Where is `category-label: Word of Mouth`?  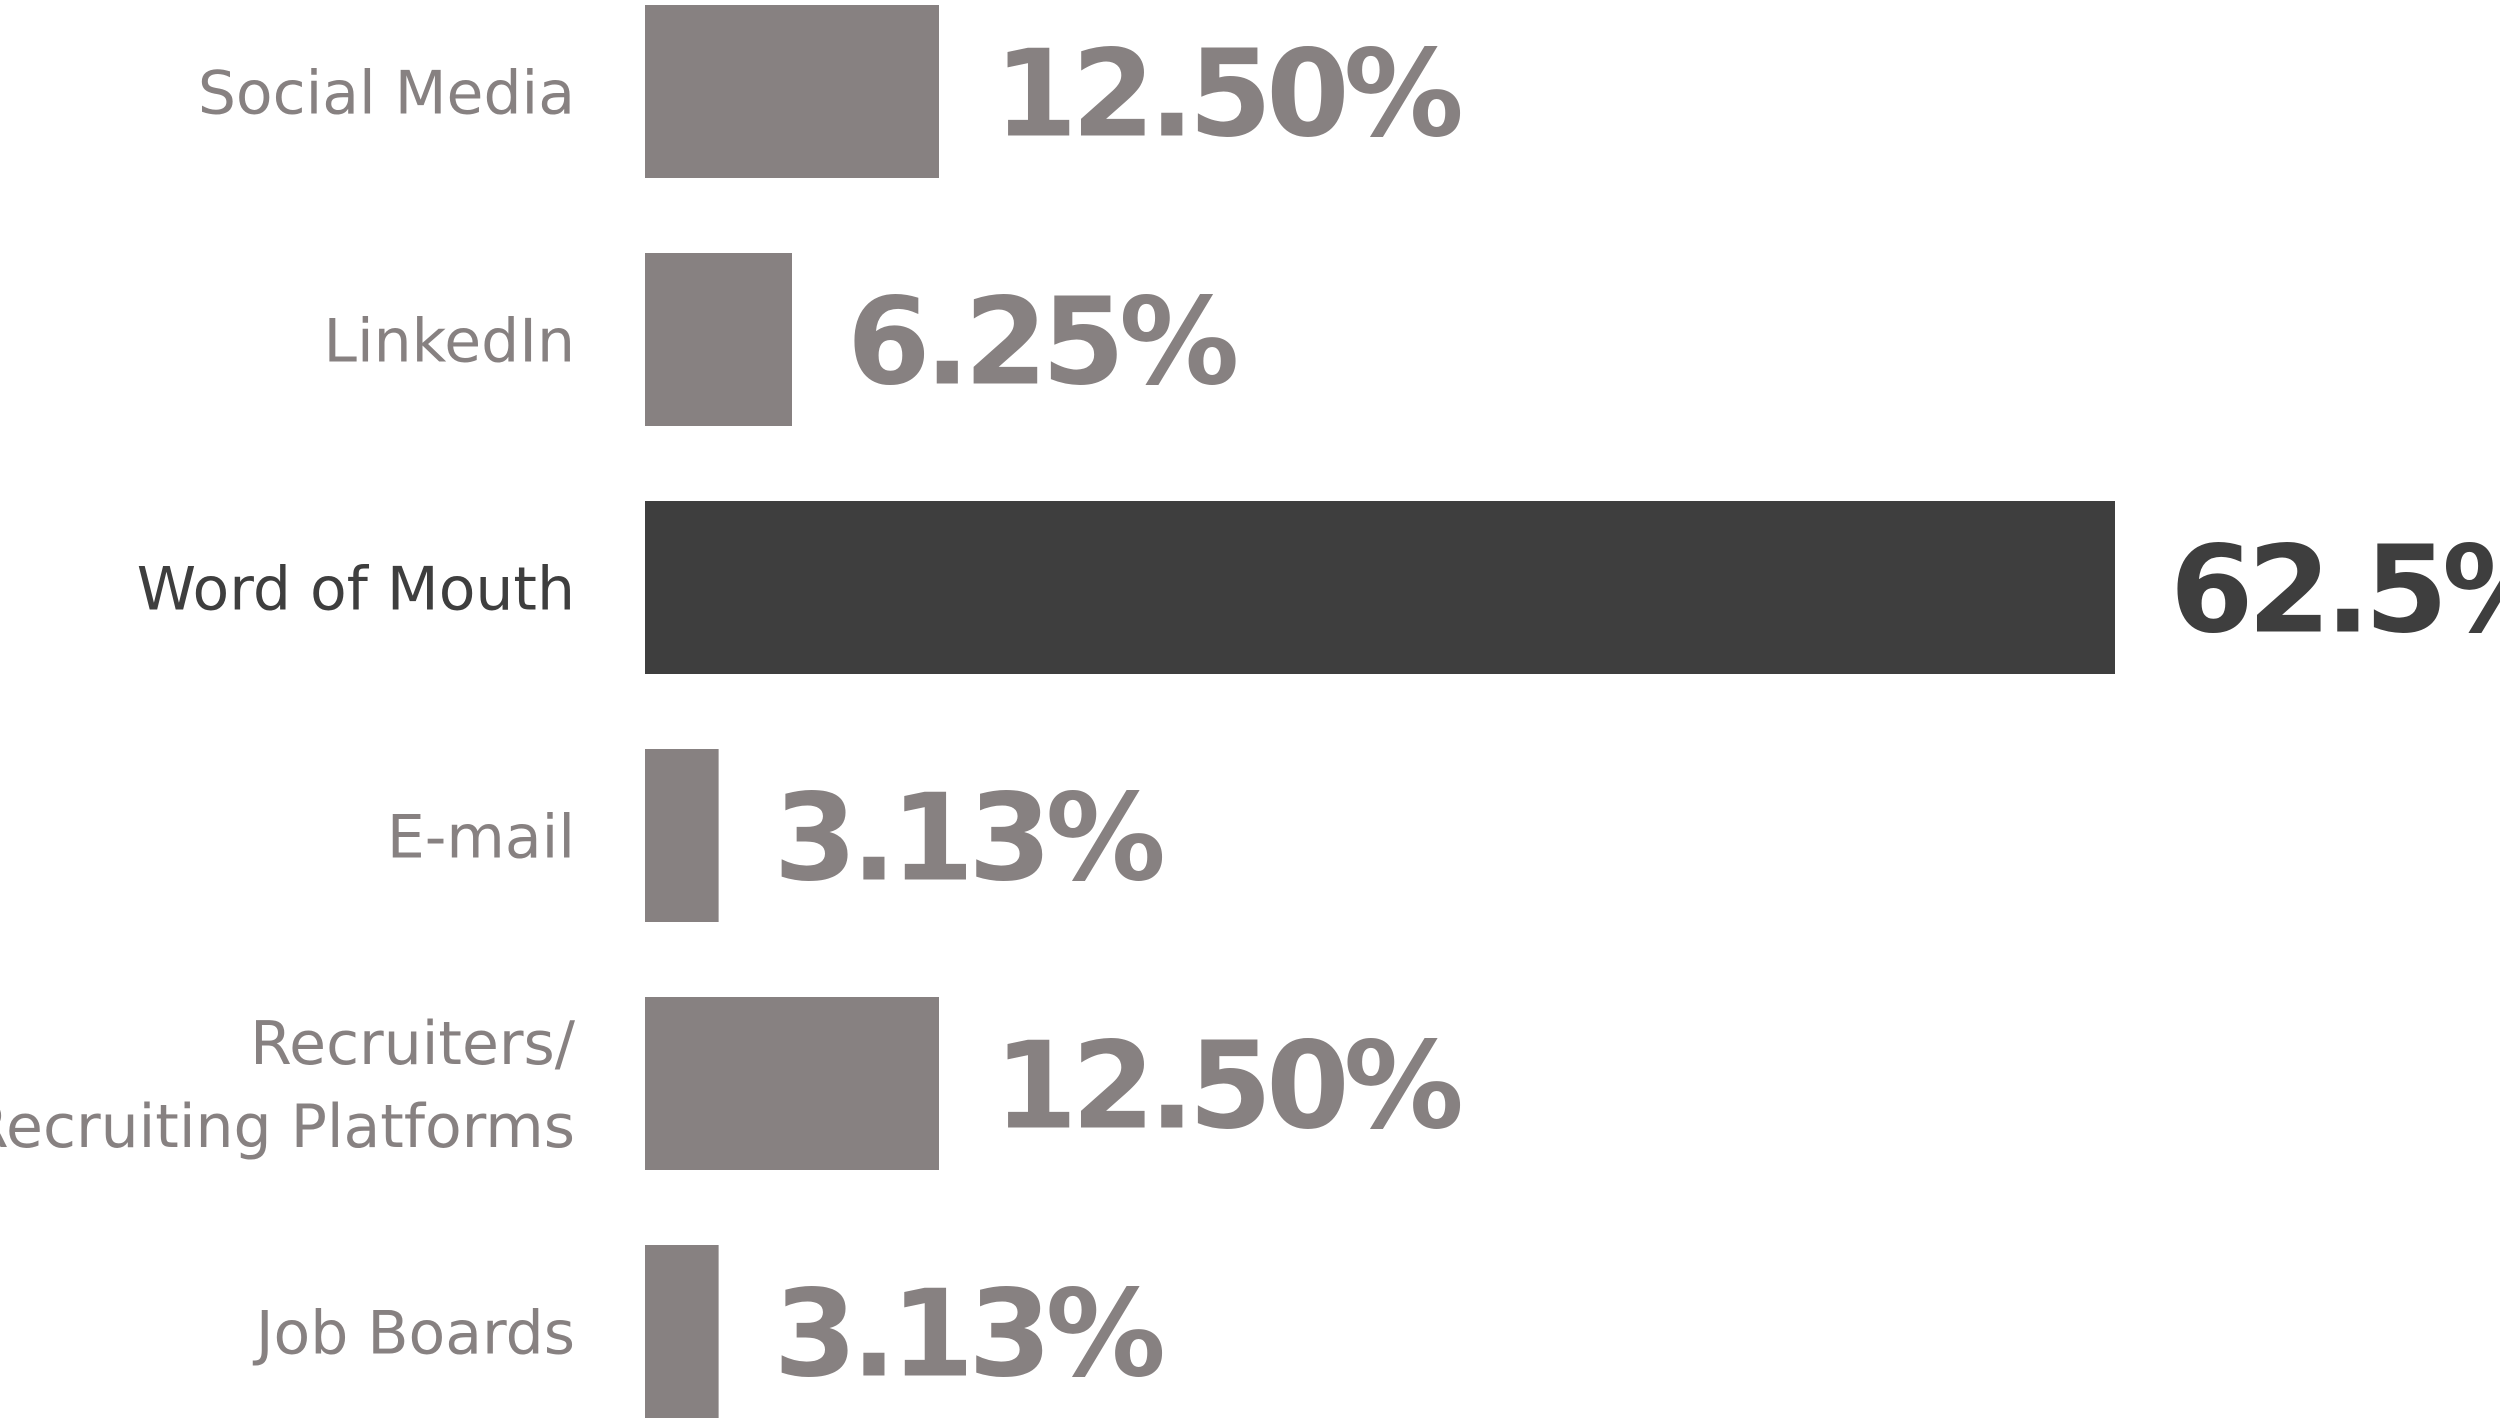 category-label: Word of Mouth is located at coordinates (356, 590).